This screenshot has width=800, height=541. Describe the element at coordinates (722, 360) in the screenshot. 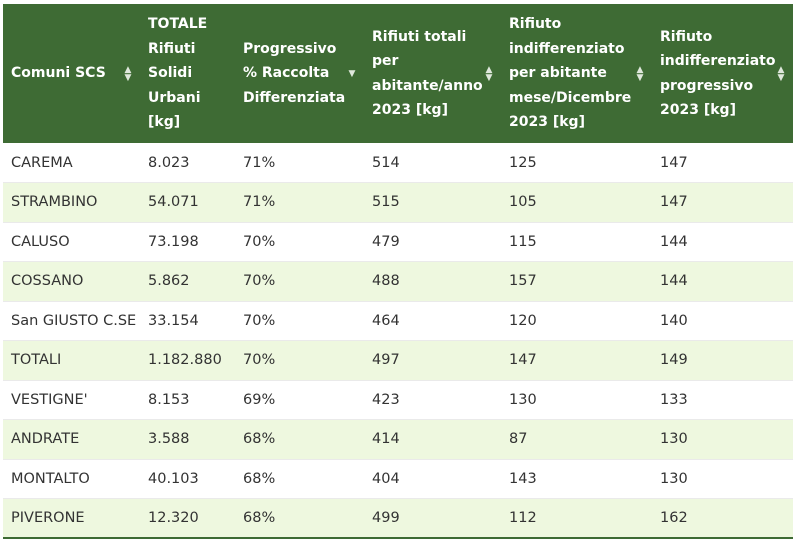

I see `cell-indifferenziato-progressivo: 149` at that location.